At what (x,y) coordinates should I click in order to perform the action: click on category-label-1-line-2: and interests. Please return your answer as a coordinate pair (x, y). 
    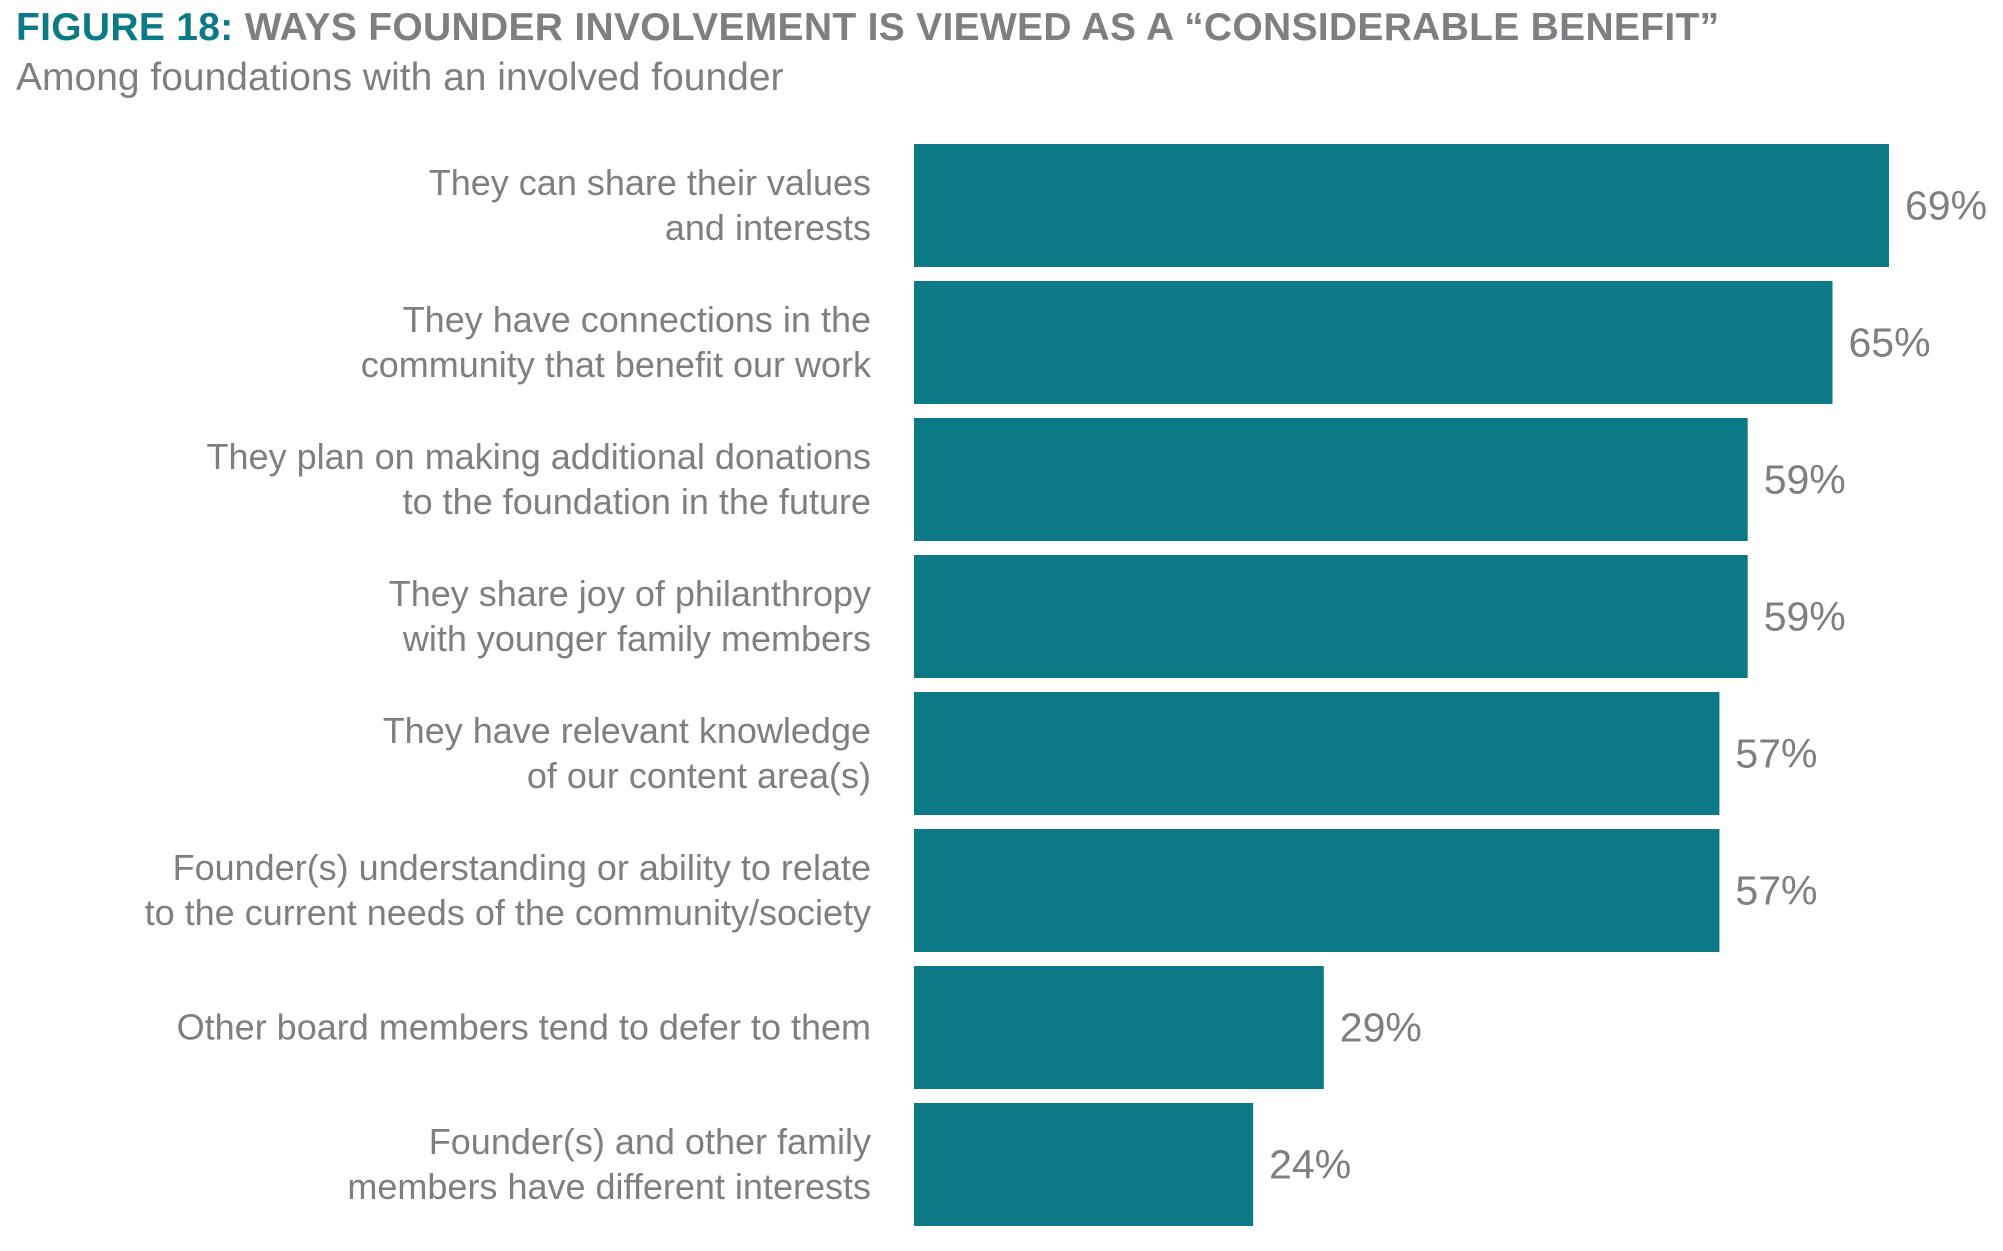
    Looking at the image, I should click on (768, 227).